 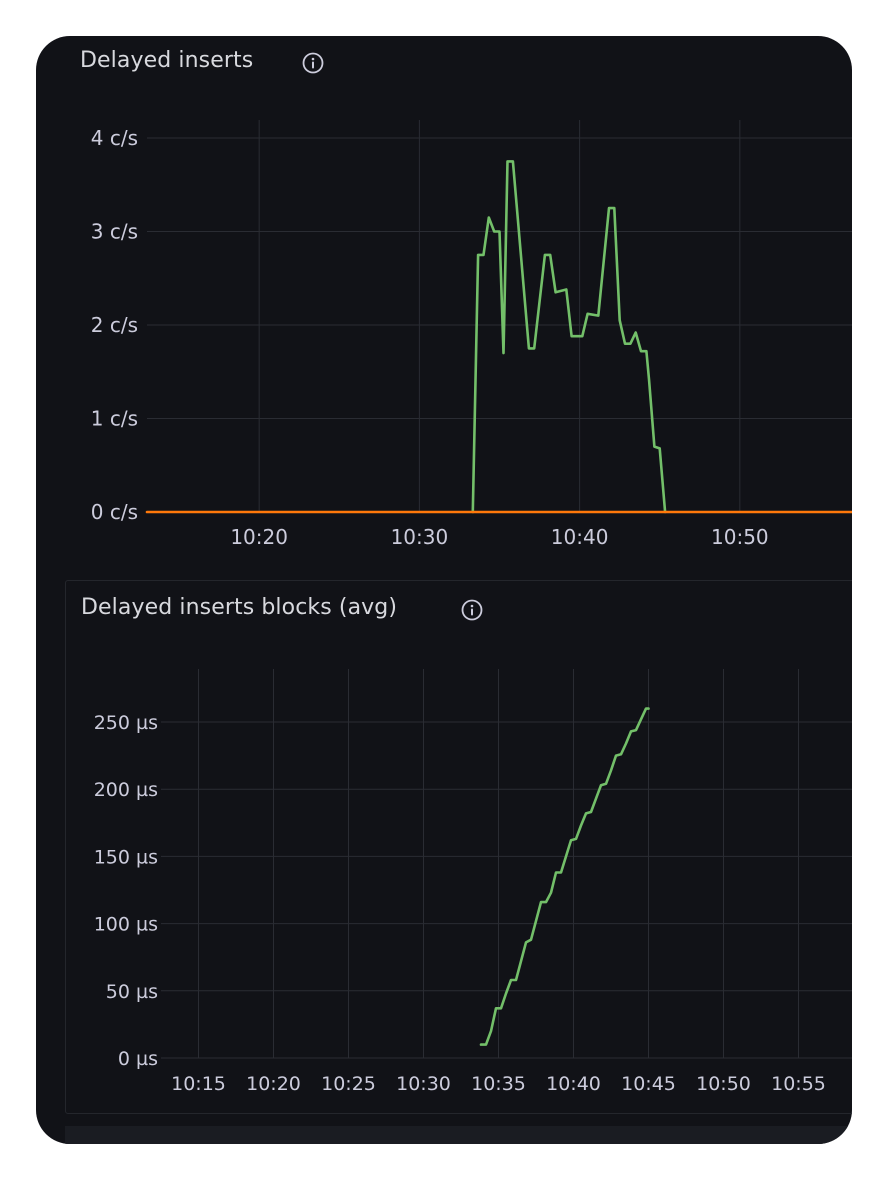 I want to click on y-tick-label: 2 c/s, so click(x=114, y=325).